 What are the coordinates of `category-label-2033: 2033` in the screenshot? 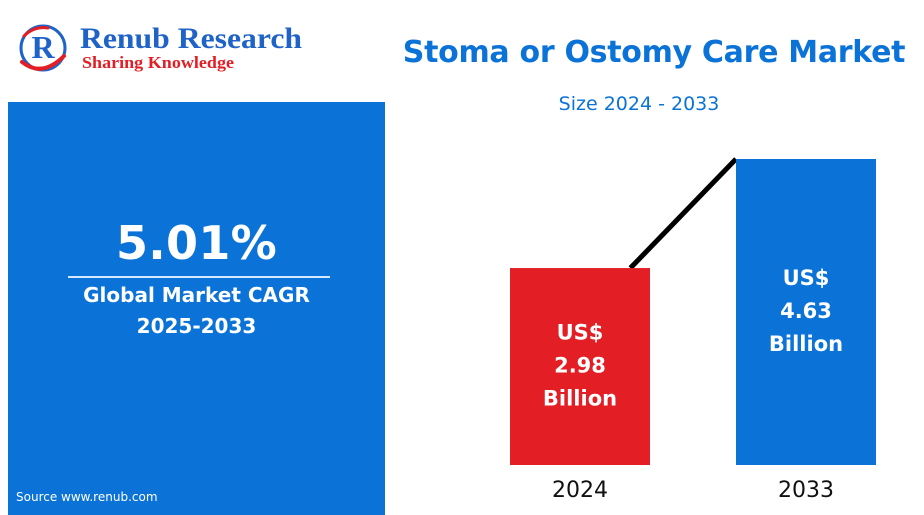 It's located at (806, 490).